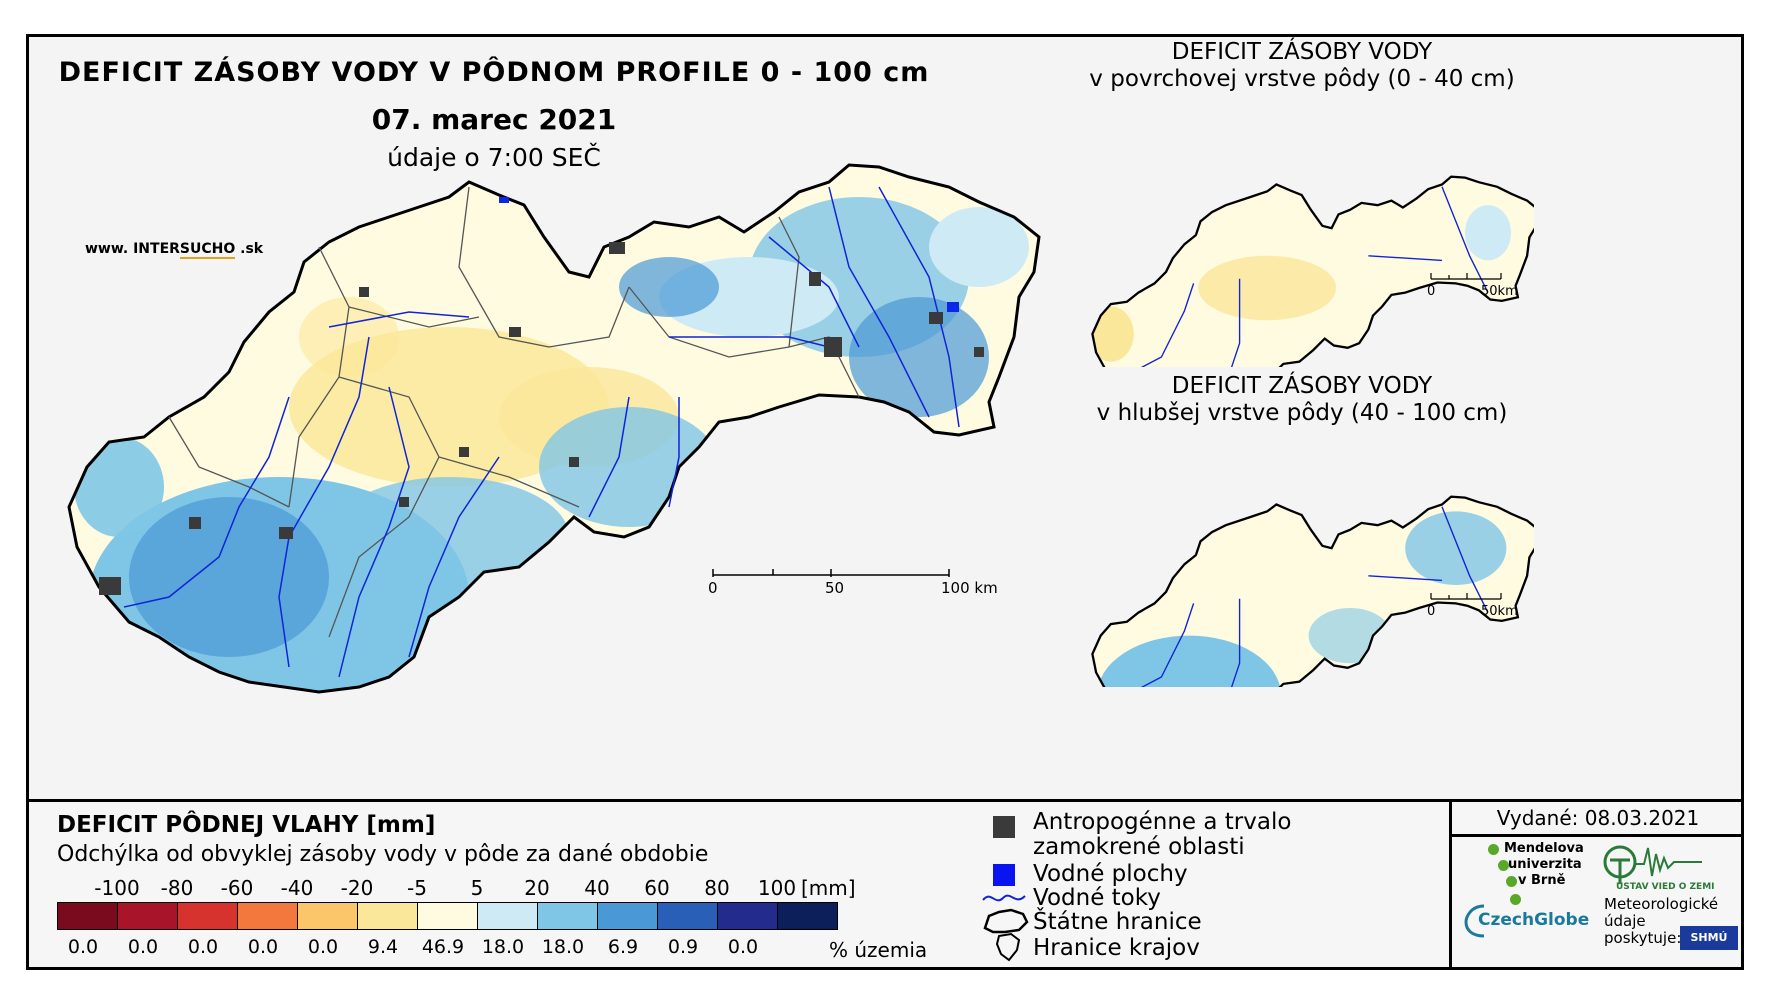  Describe the element at coordinates (1097, 898) in the screenshot. I see `rivers-label: Vodné toky` at that location.